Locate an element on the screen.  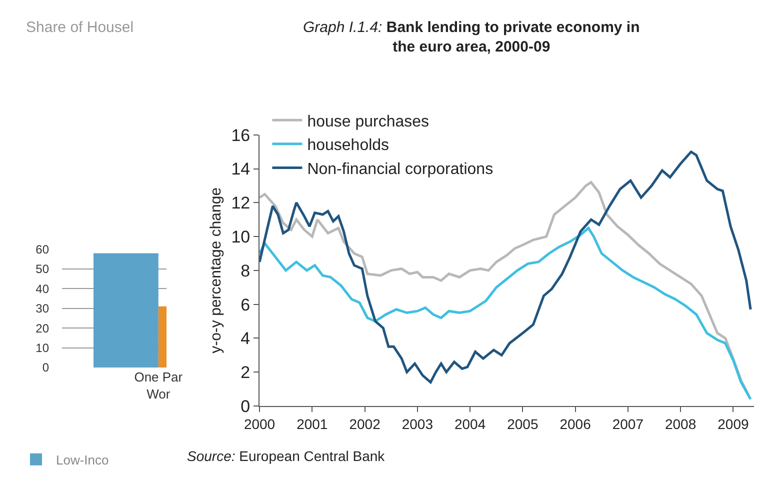
x-tick-label: 2006 is located at coordinates (576, 424).